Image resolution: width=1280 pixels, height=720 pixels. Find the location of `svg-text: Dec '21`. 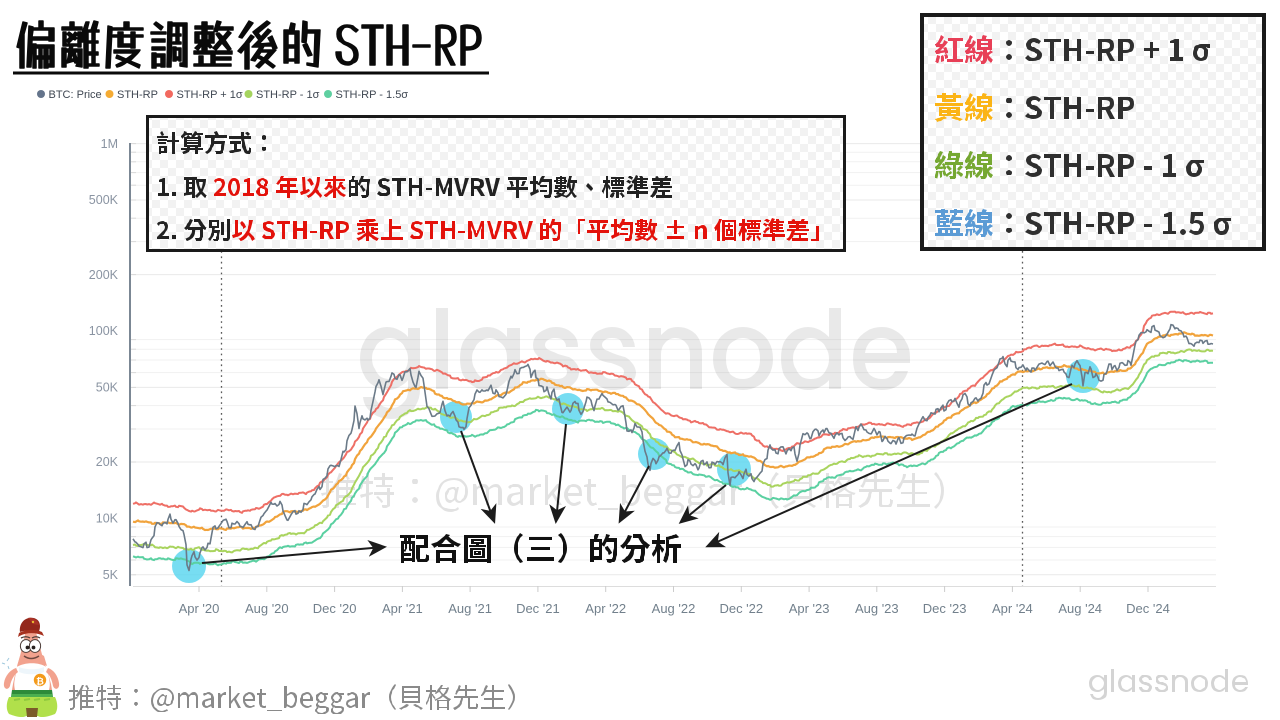

svg-text: Dec '21 is located at coordinates (538, 608).